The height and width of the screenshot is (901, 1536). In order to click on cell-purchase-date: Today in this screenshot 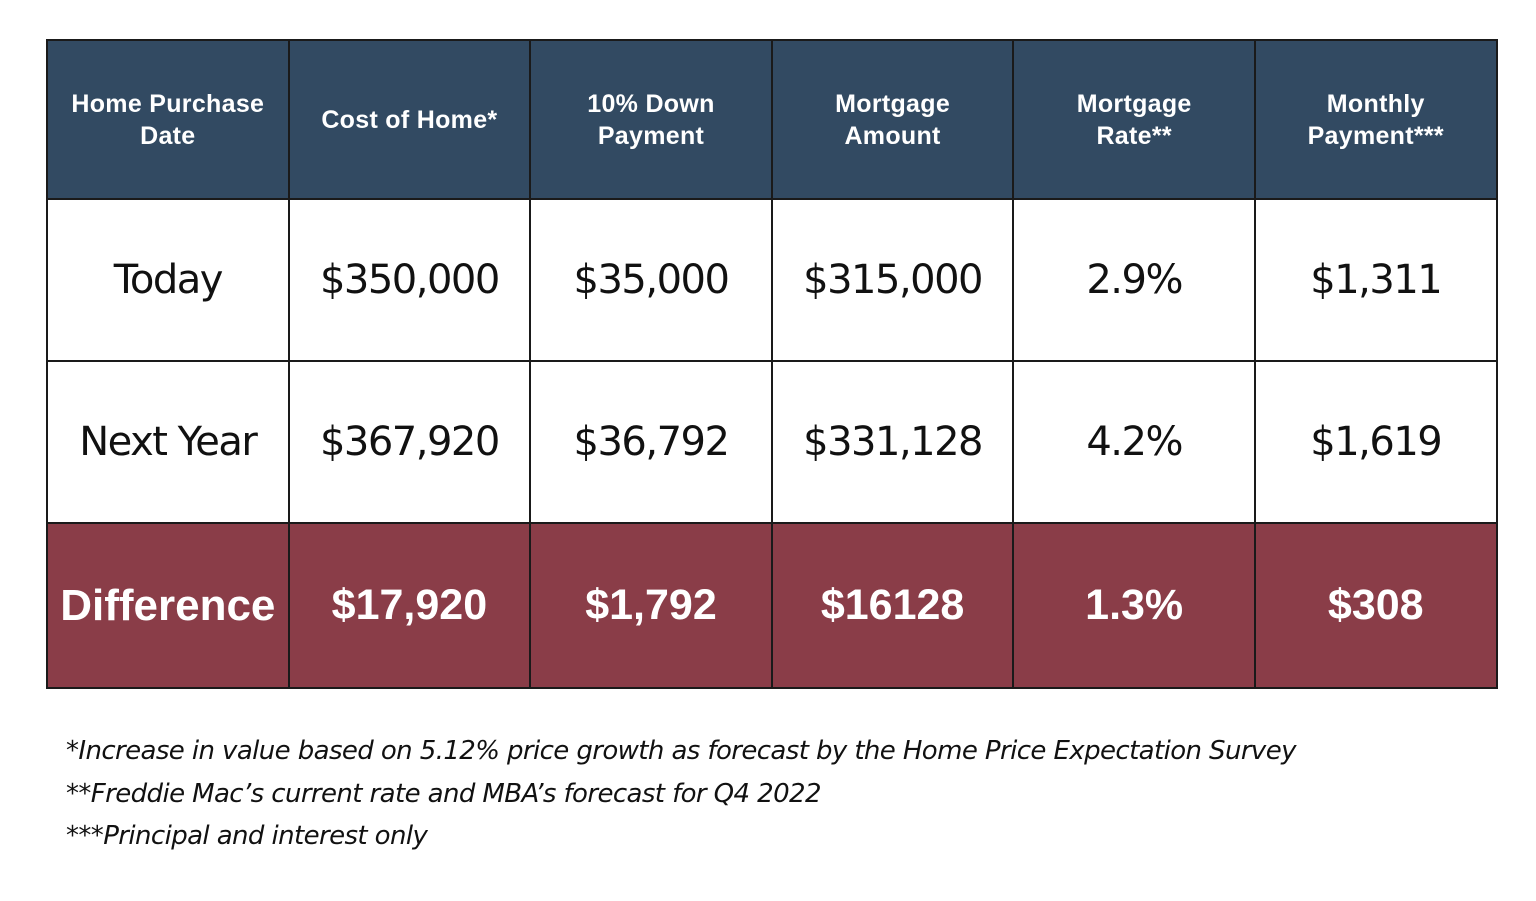, I will do `click(168, 280)`.